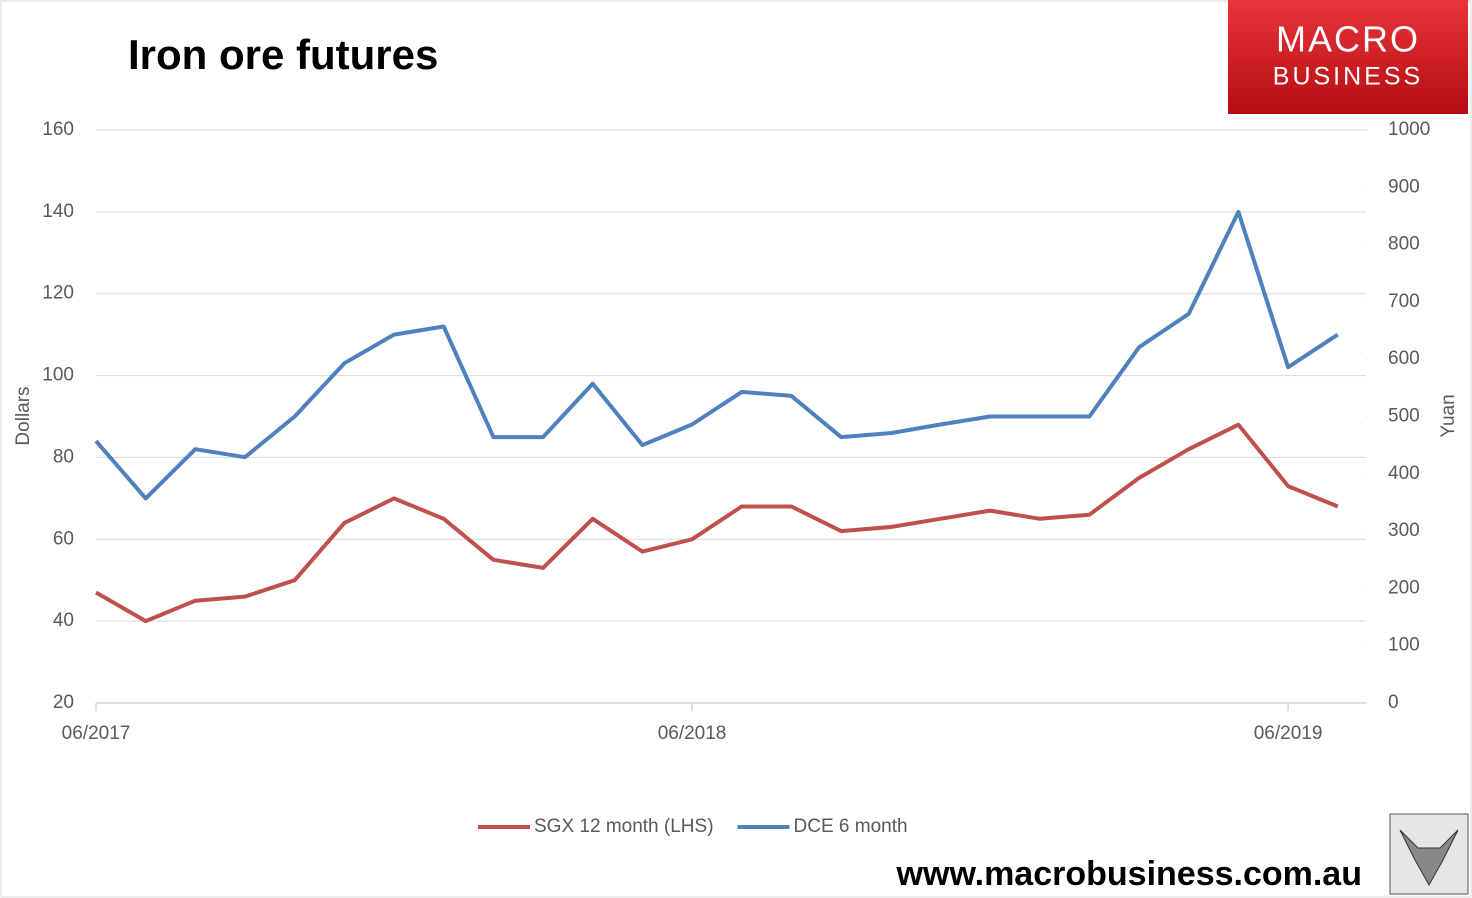 This screenshot has width=1472, height=898. I want to click on y2-tick-label: 700, so click(1404, 301).